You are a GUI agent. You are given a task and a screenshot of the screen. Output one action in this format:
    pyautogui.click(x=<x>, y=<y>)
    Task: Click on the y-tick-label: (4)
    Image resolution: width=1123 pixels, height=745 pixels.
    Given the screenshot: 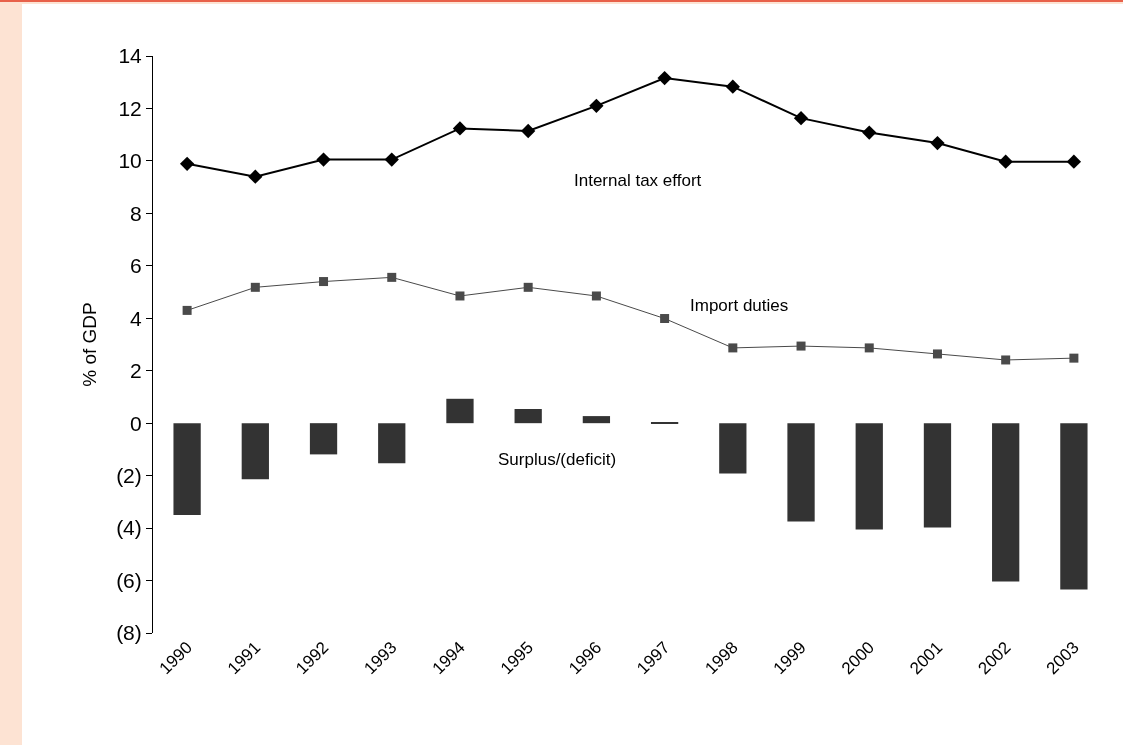 What is the action you would take?
    pyautogui.click(x=129, y=528)
    